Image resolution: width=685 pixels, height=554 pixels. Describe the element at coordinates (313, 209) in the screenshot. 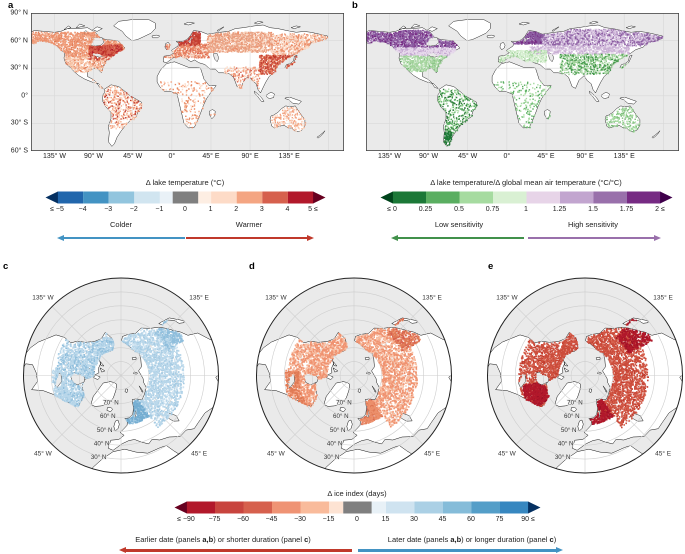

I see `colorbar-tick-label: 5 ≤` at that location.